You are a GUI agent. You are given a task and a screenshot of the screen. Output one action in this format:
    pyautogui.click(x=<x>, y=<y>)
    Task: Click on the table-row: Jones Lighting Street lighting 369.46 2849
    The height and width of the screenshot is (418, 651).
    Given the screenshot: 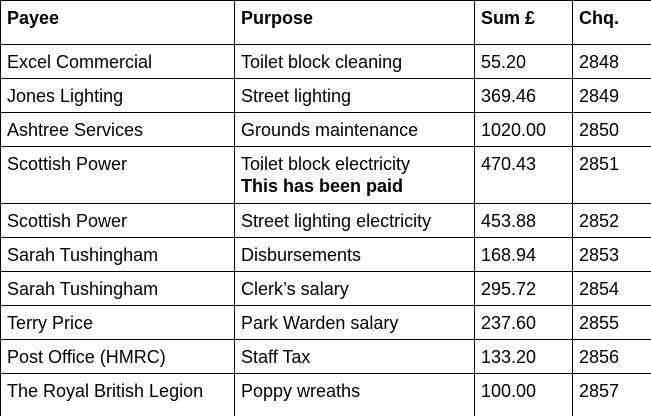 What is the action you would take?
    pyautogui.click(x=325, y=95)
    